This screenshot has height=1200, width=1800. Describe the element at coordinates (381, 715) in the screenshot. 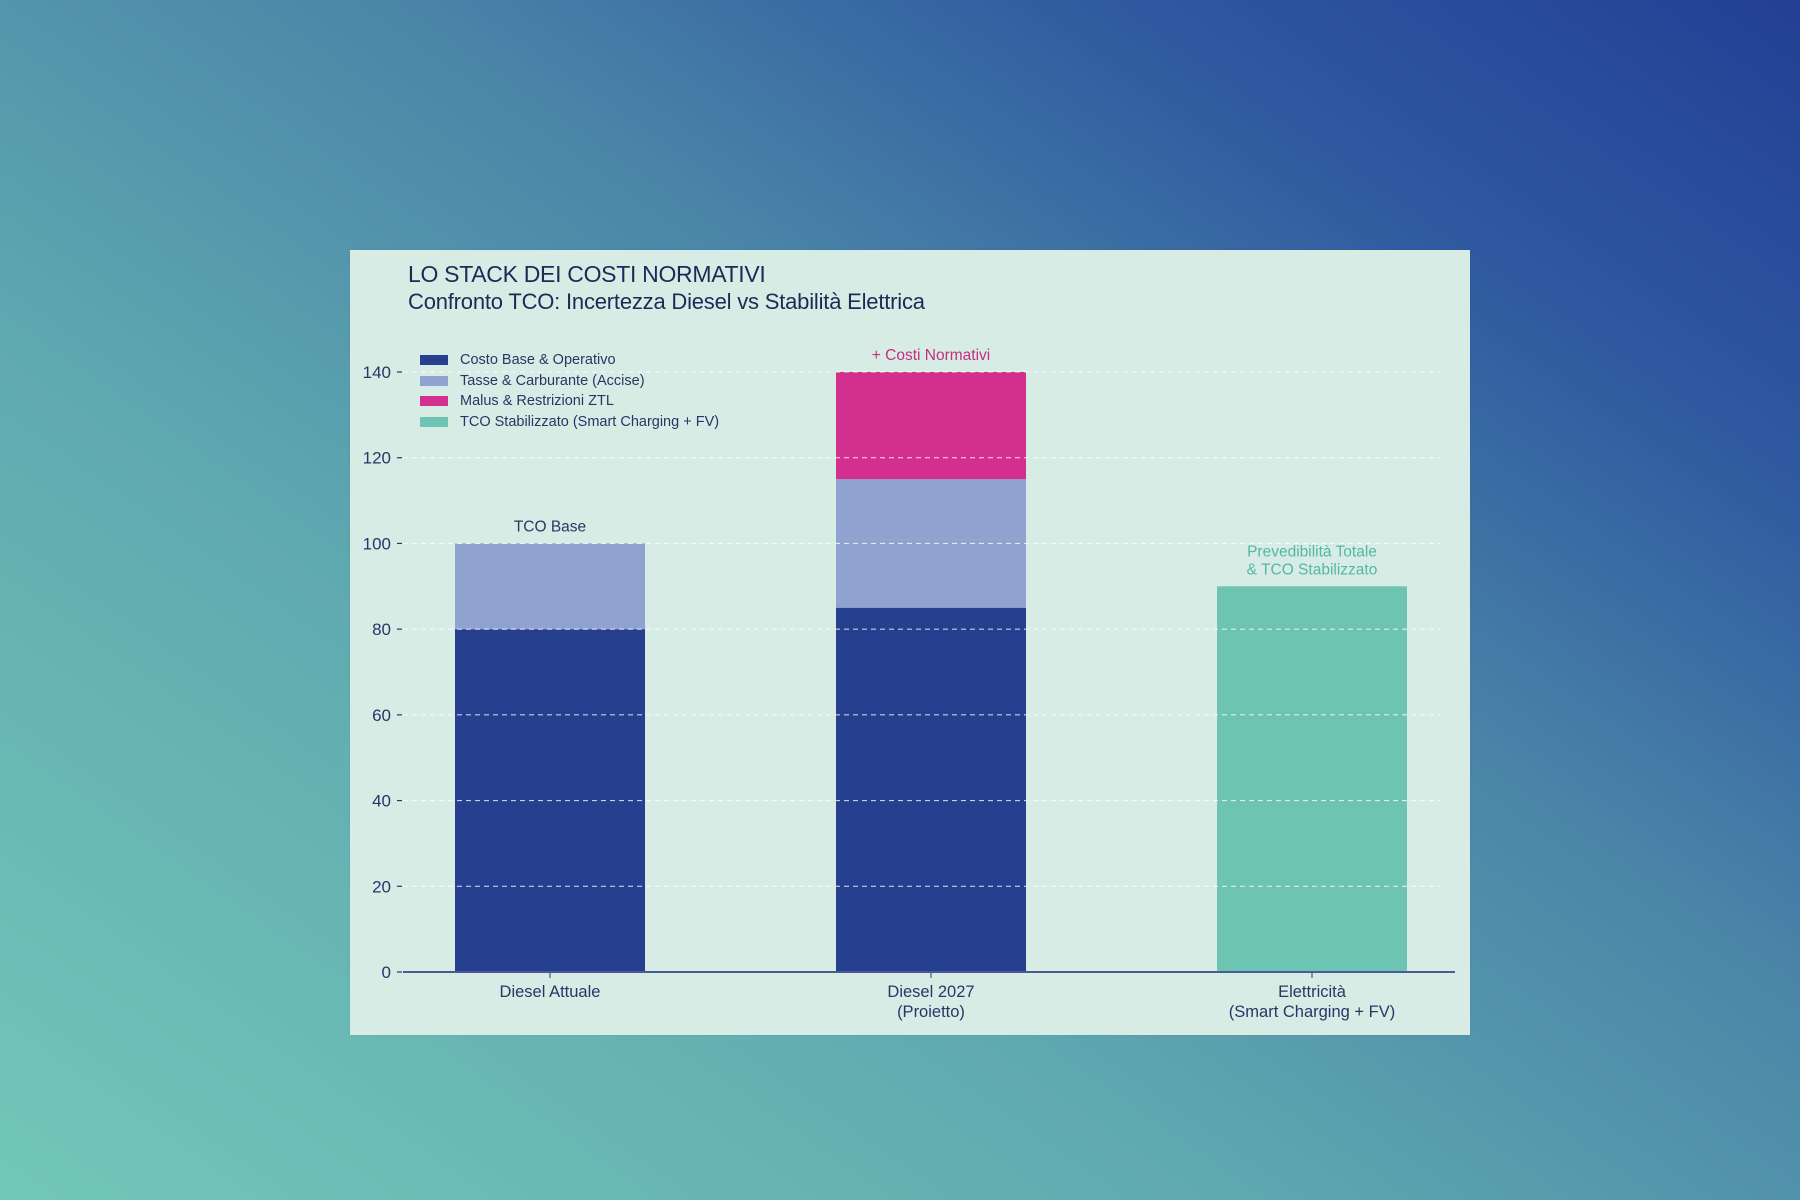

I see `y-tick-label: 60` at that location.